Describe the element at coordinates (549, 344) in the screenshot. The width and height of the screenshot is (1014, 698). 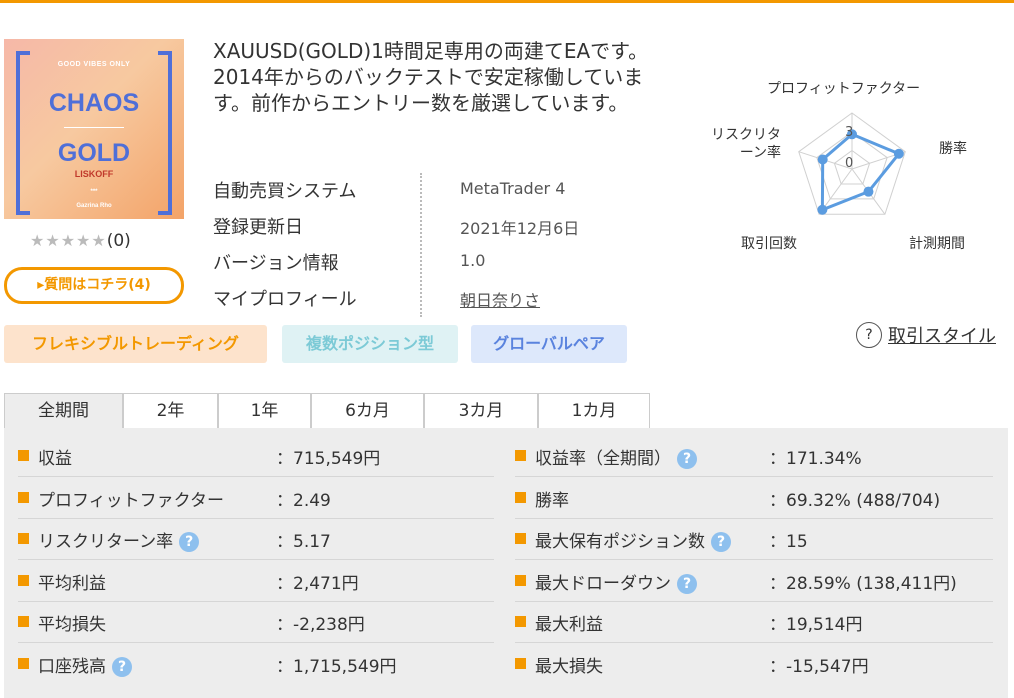
I see `tag-global-pair: グローバルペア` at that location.